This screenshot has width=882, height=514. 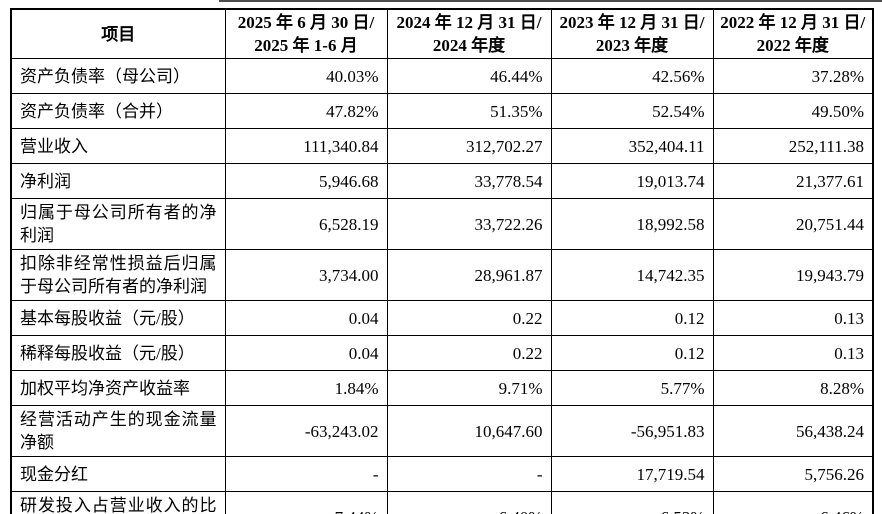 I want to click on period-date-line: 2025 年 6 月 30 日/, so click(x=306, y=22).